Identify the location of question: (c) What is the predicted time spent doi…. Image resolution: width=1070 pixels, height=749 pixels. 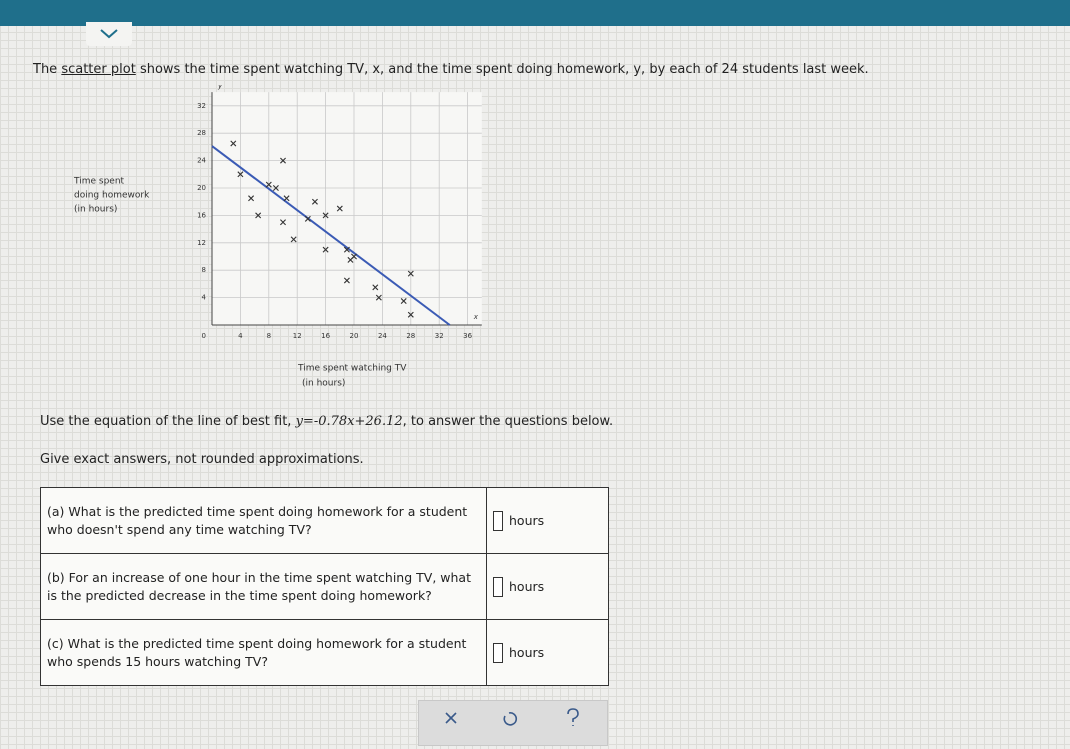
(263, 652).